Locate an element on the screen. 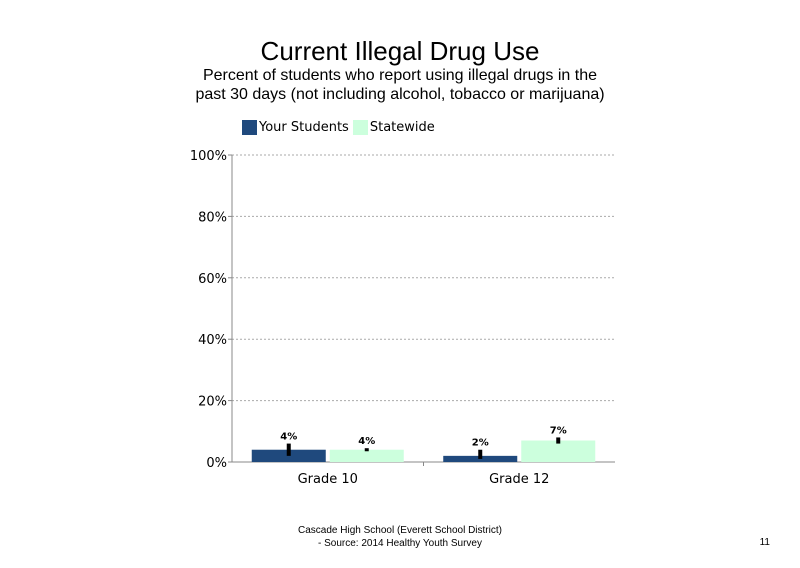 The height and width of the screenshot is (568, 800). legend-item-statewide: Statewide is located at coordinates (393, 127).